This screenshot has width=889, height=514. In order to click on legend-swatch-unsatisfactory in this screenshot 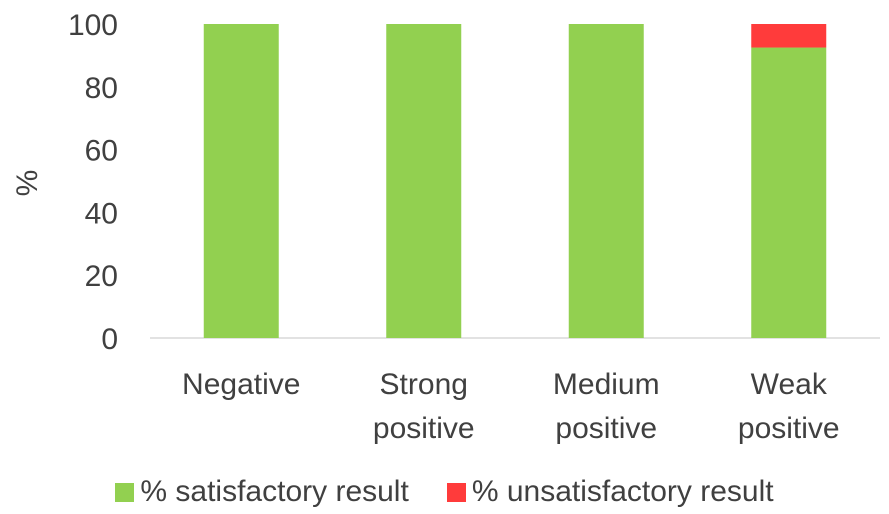, I will do `click(456, 492)`.